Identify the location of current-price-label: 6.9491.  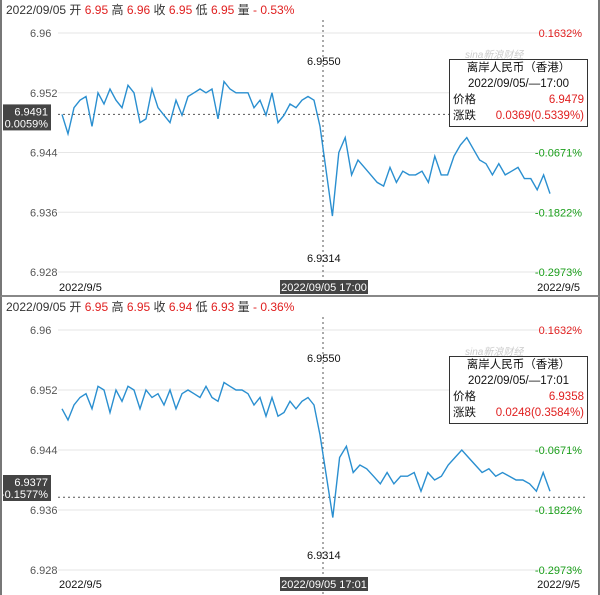
(31, 112).